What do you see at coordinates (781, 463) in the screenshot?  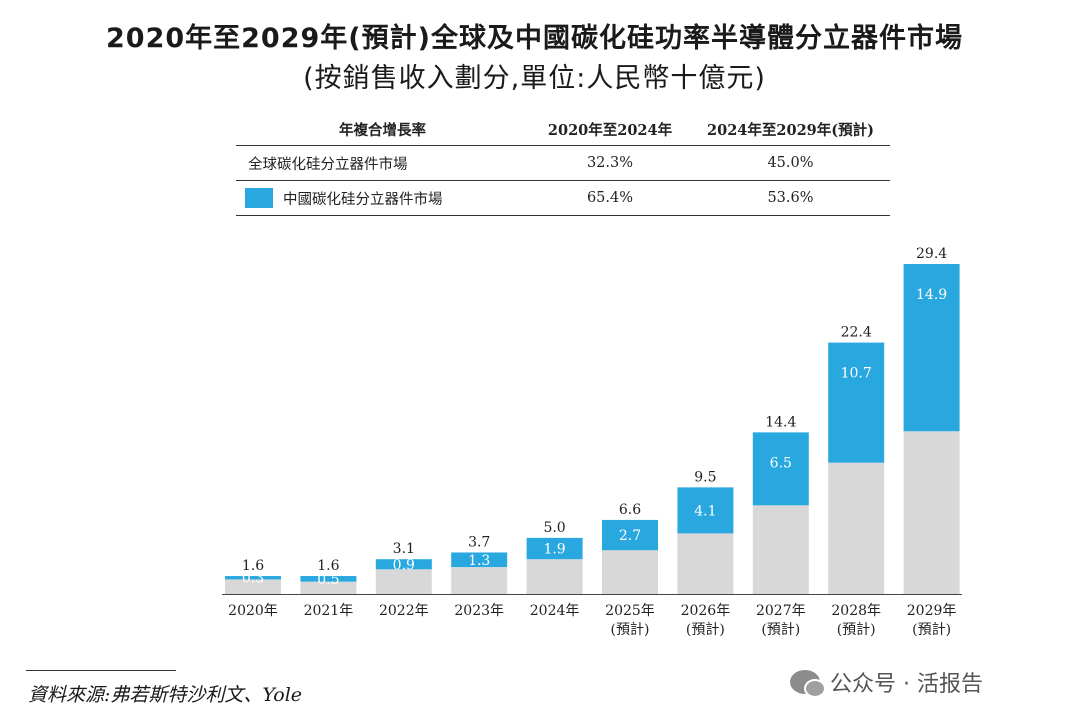 I see `china-value-label: 6.5` at bounding box center [781, 463].